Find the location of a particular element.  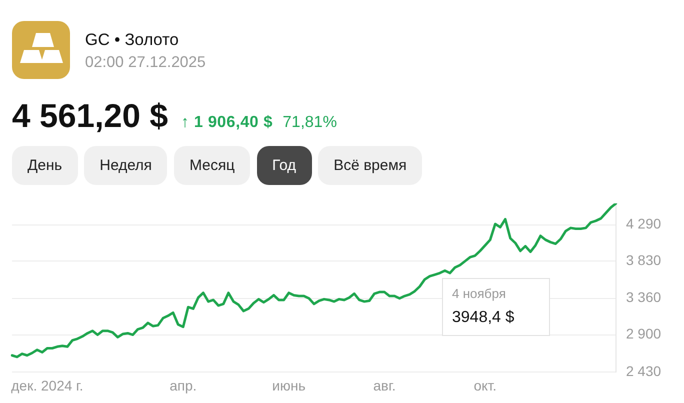

chart-title: GC • Золото is located at coordinates (132, 40).